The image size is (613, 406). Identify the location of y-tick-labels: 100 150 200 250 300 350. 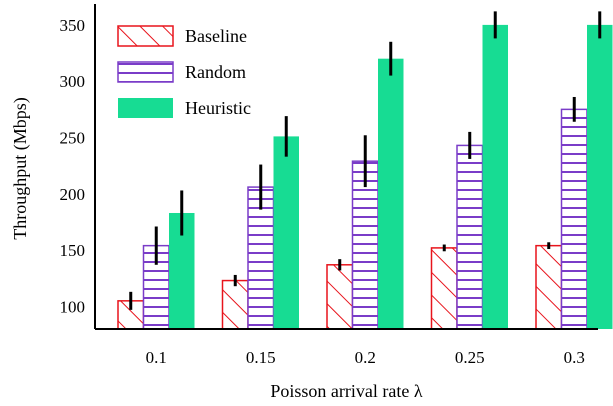
(73, 166).